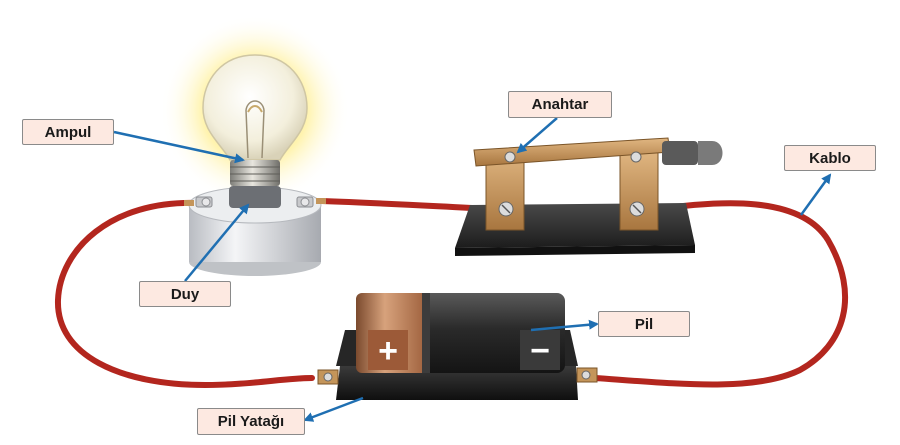  What do you see at coordinates (537, 135) in the screenshot?
I see `arrow-anahtar` at bounding box center [537, 135].